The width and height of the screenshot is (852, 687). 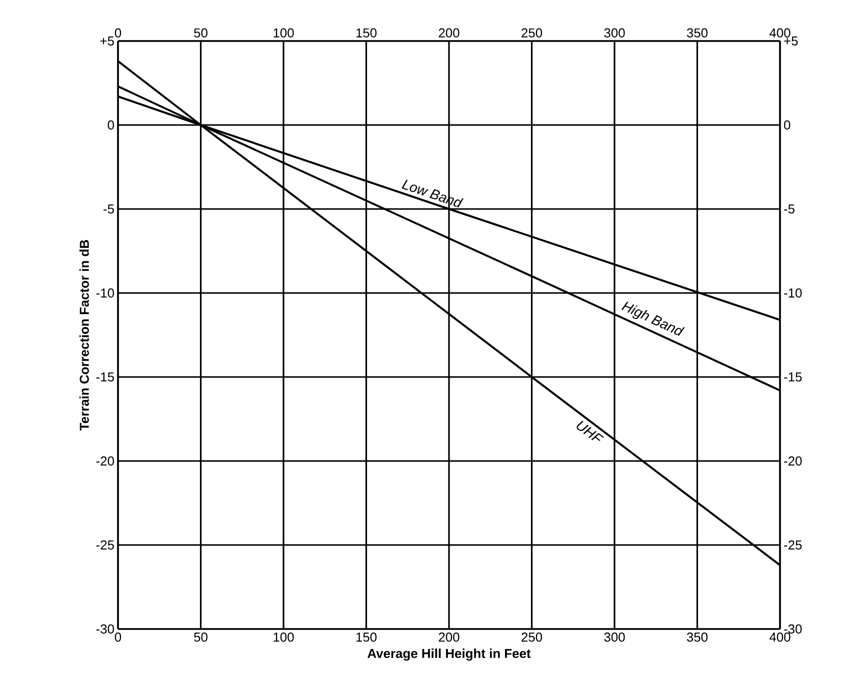 I want to click on y2-tick-label: -15, so click(x=793, y=377).